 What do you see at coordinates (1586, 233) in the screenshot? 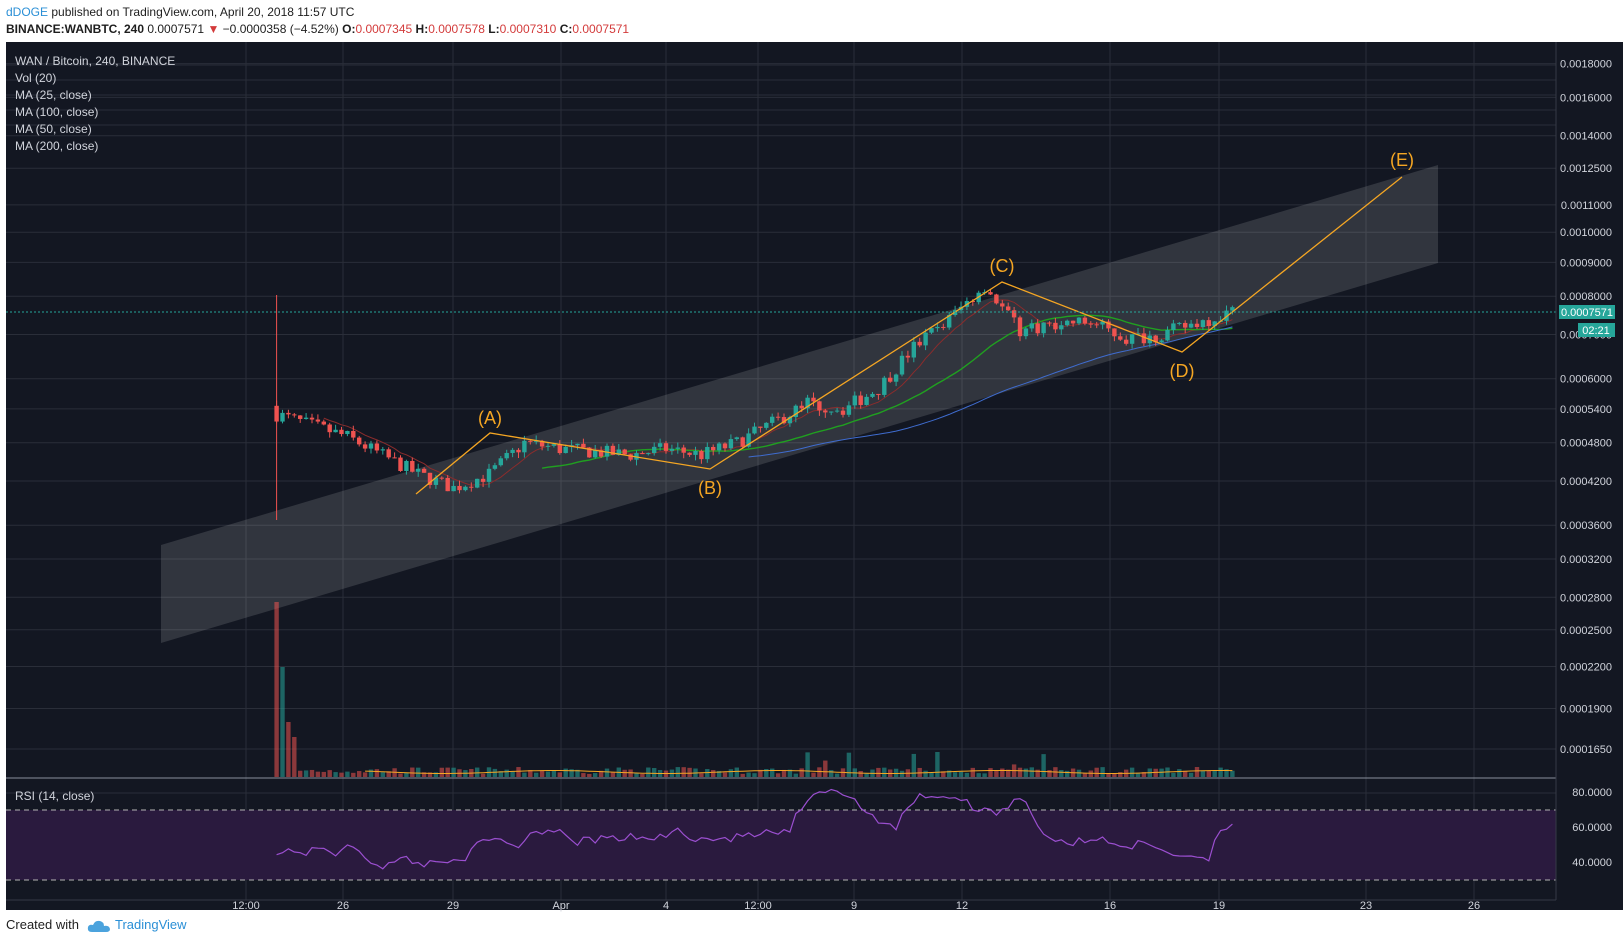
I see `price-tick-label: 0.0010000` at bounding box center [1586, 233].